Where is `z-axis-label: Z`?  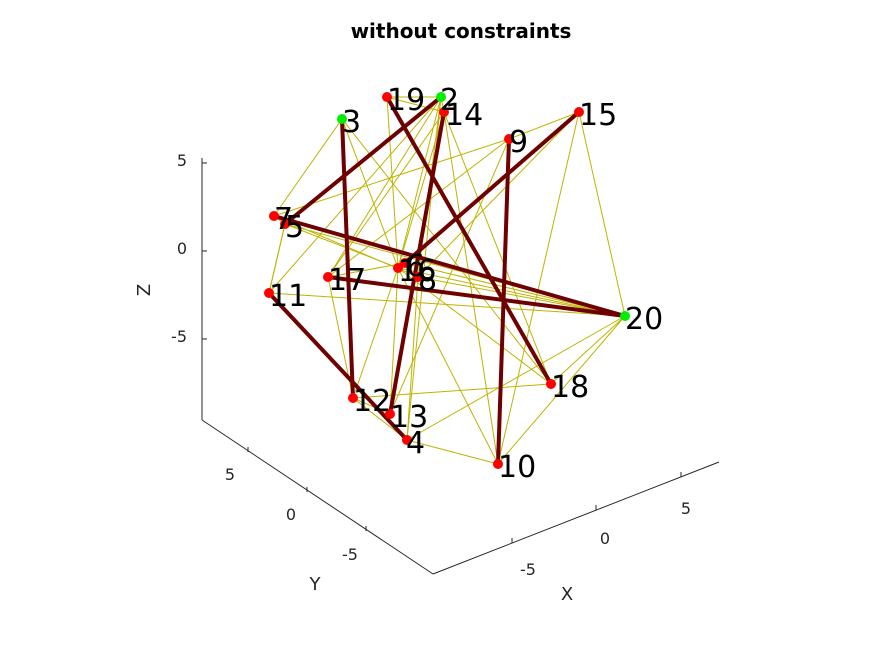
z-axis-label: Z is located at coordinates (144, 290).